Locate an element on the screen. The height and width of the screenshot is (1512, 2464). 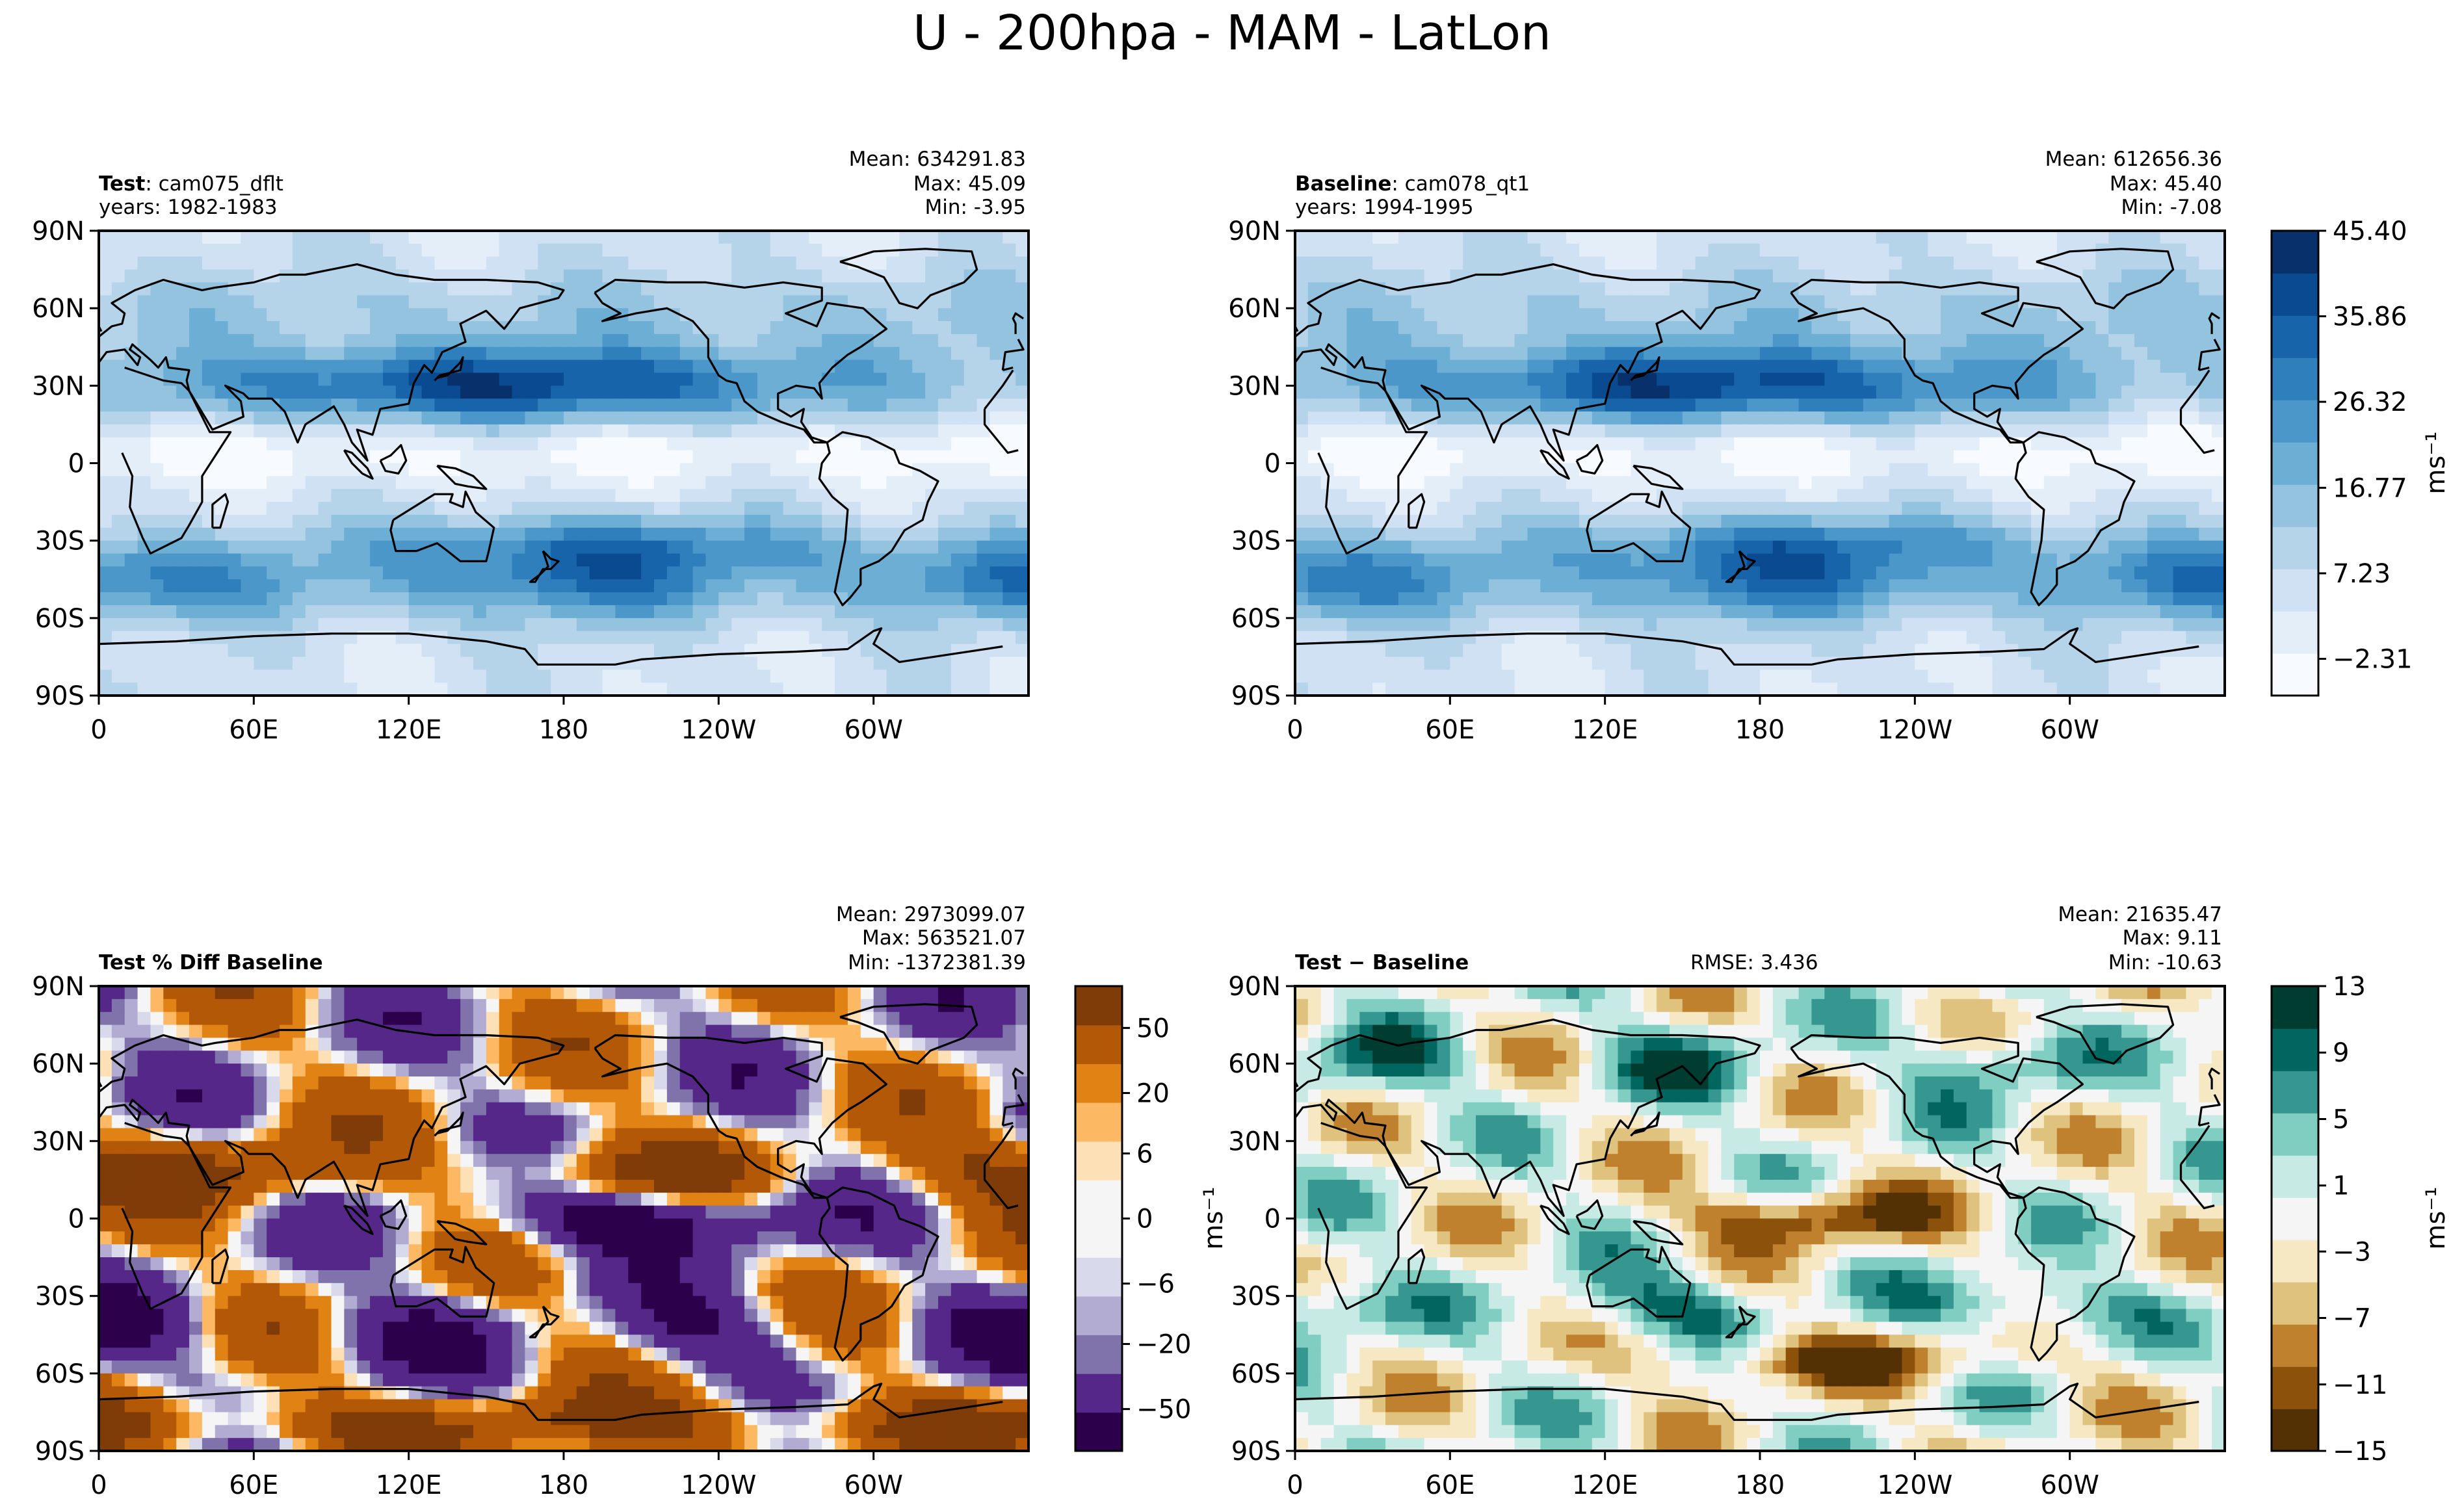
x-tick-label: 60E is located at coordinates (253, 730).